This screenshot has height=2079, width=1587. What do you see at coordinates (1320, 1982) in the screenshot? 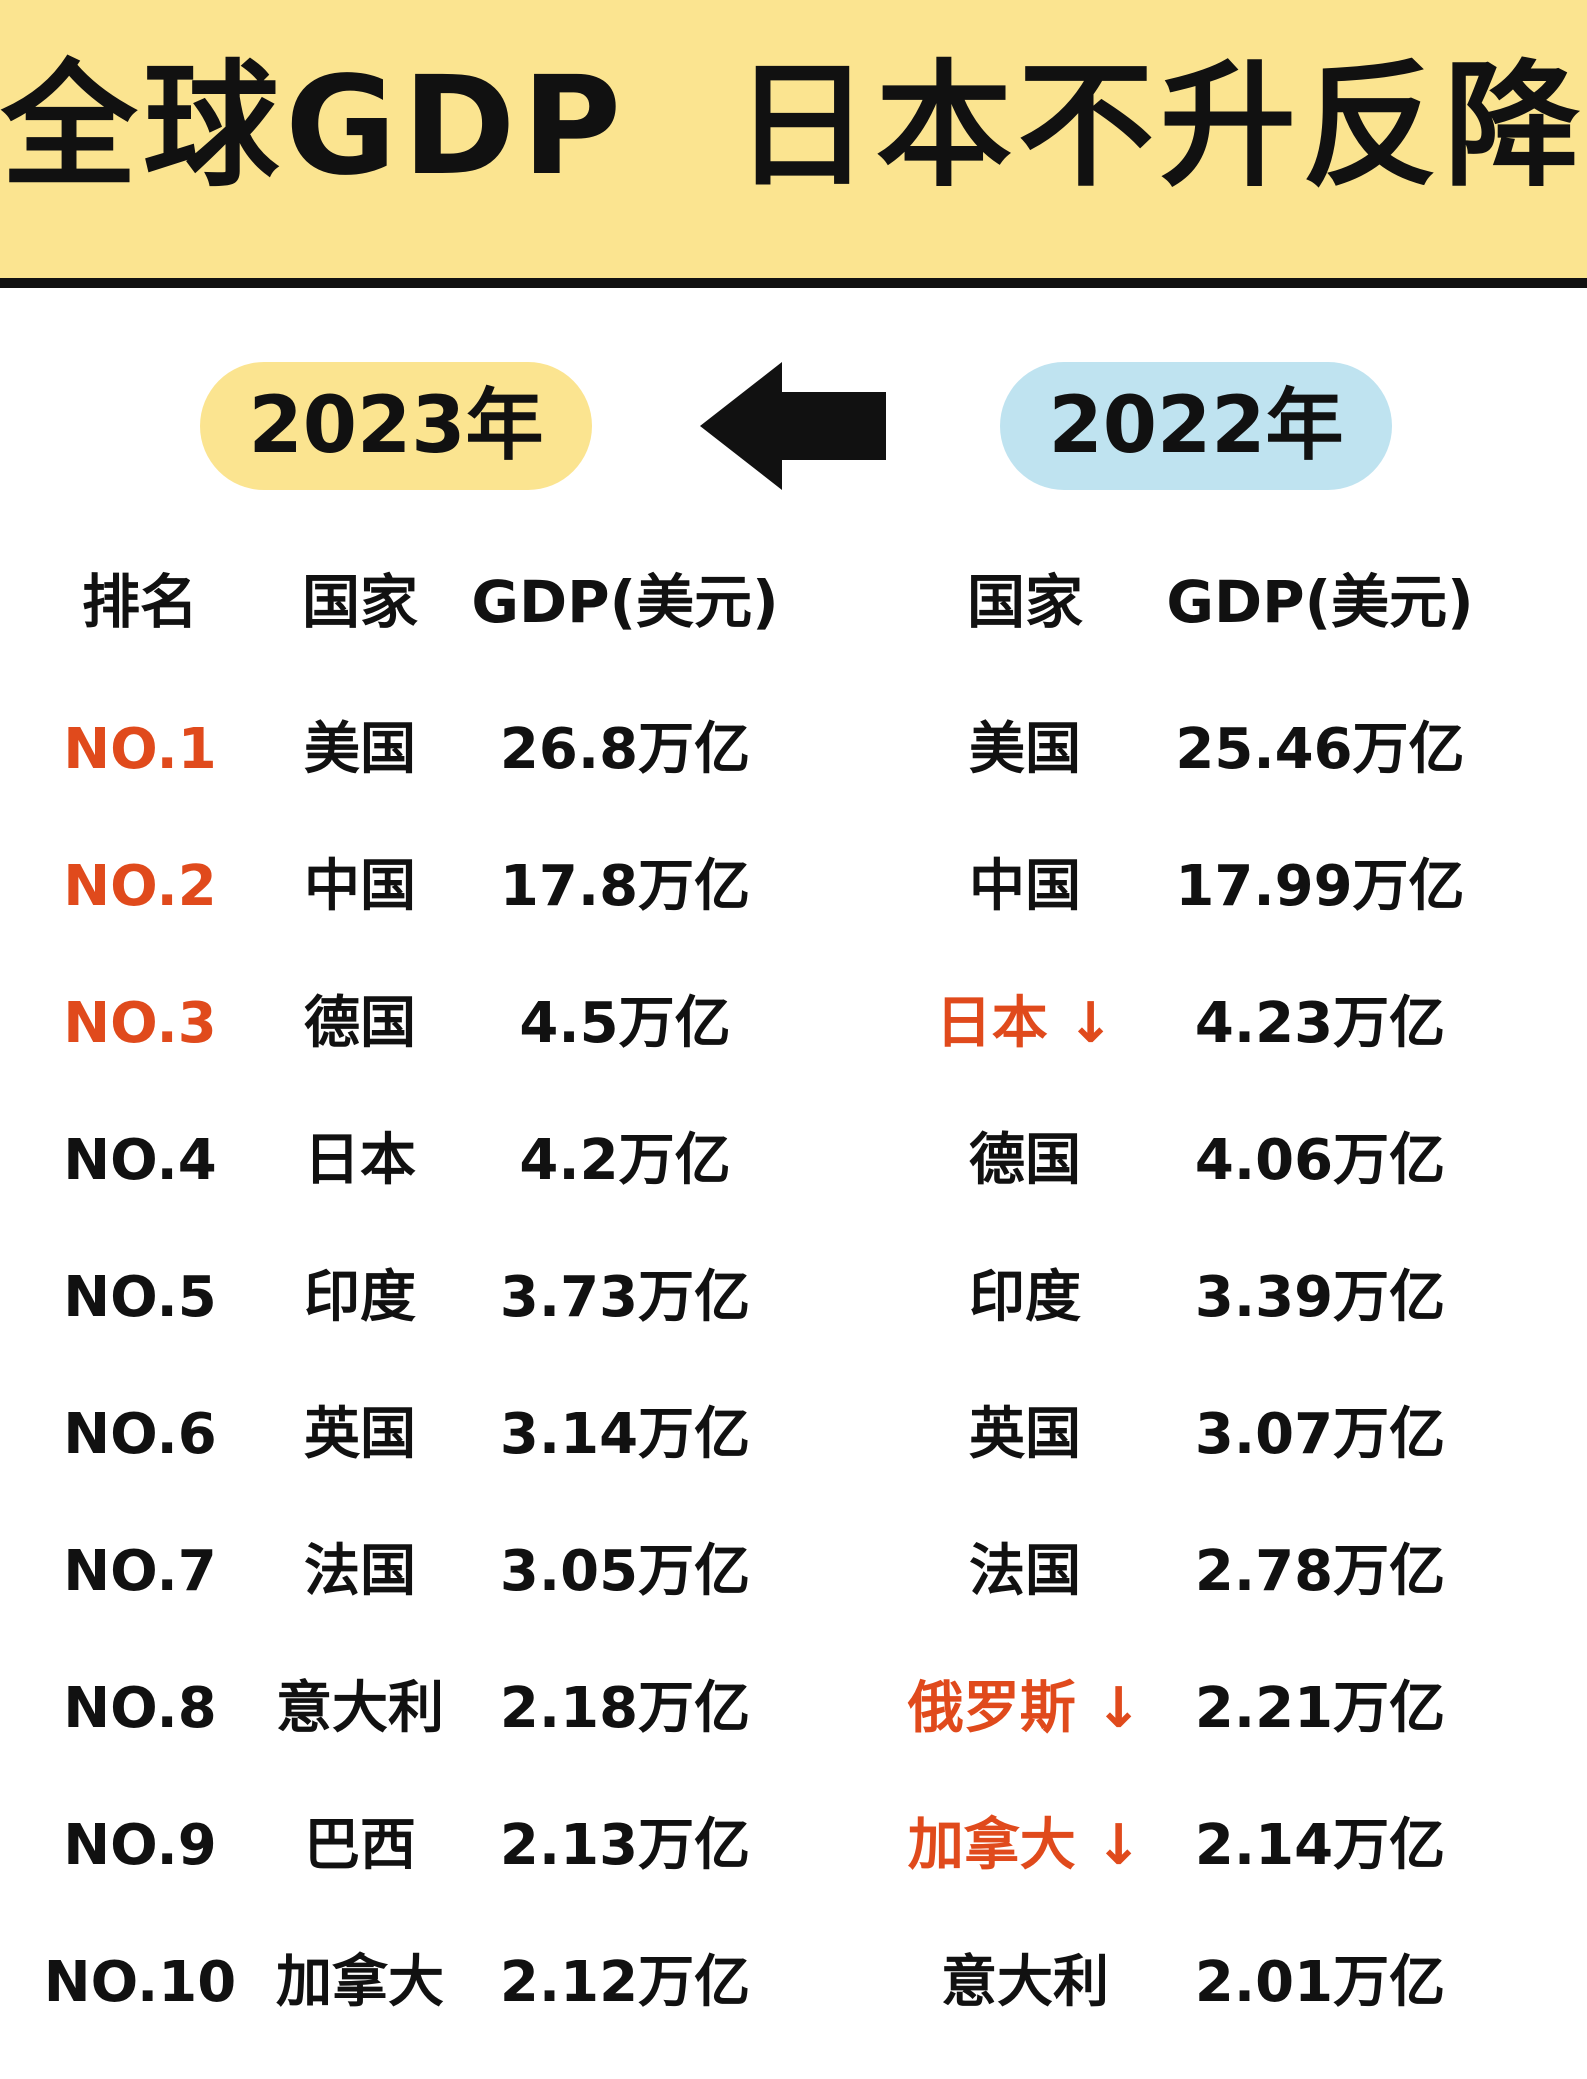
I see `gdp-2022-cell: 2.01万亿` at bounding box center [1320, 1982].